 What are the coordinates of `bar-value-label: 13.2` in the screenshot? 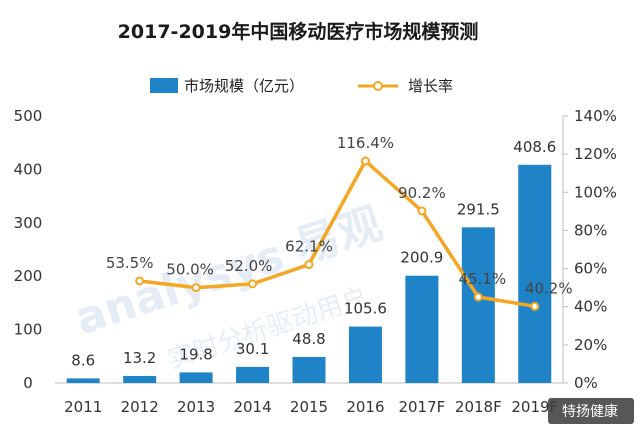 It's located at (139, 358).